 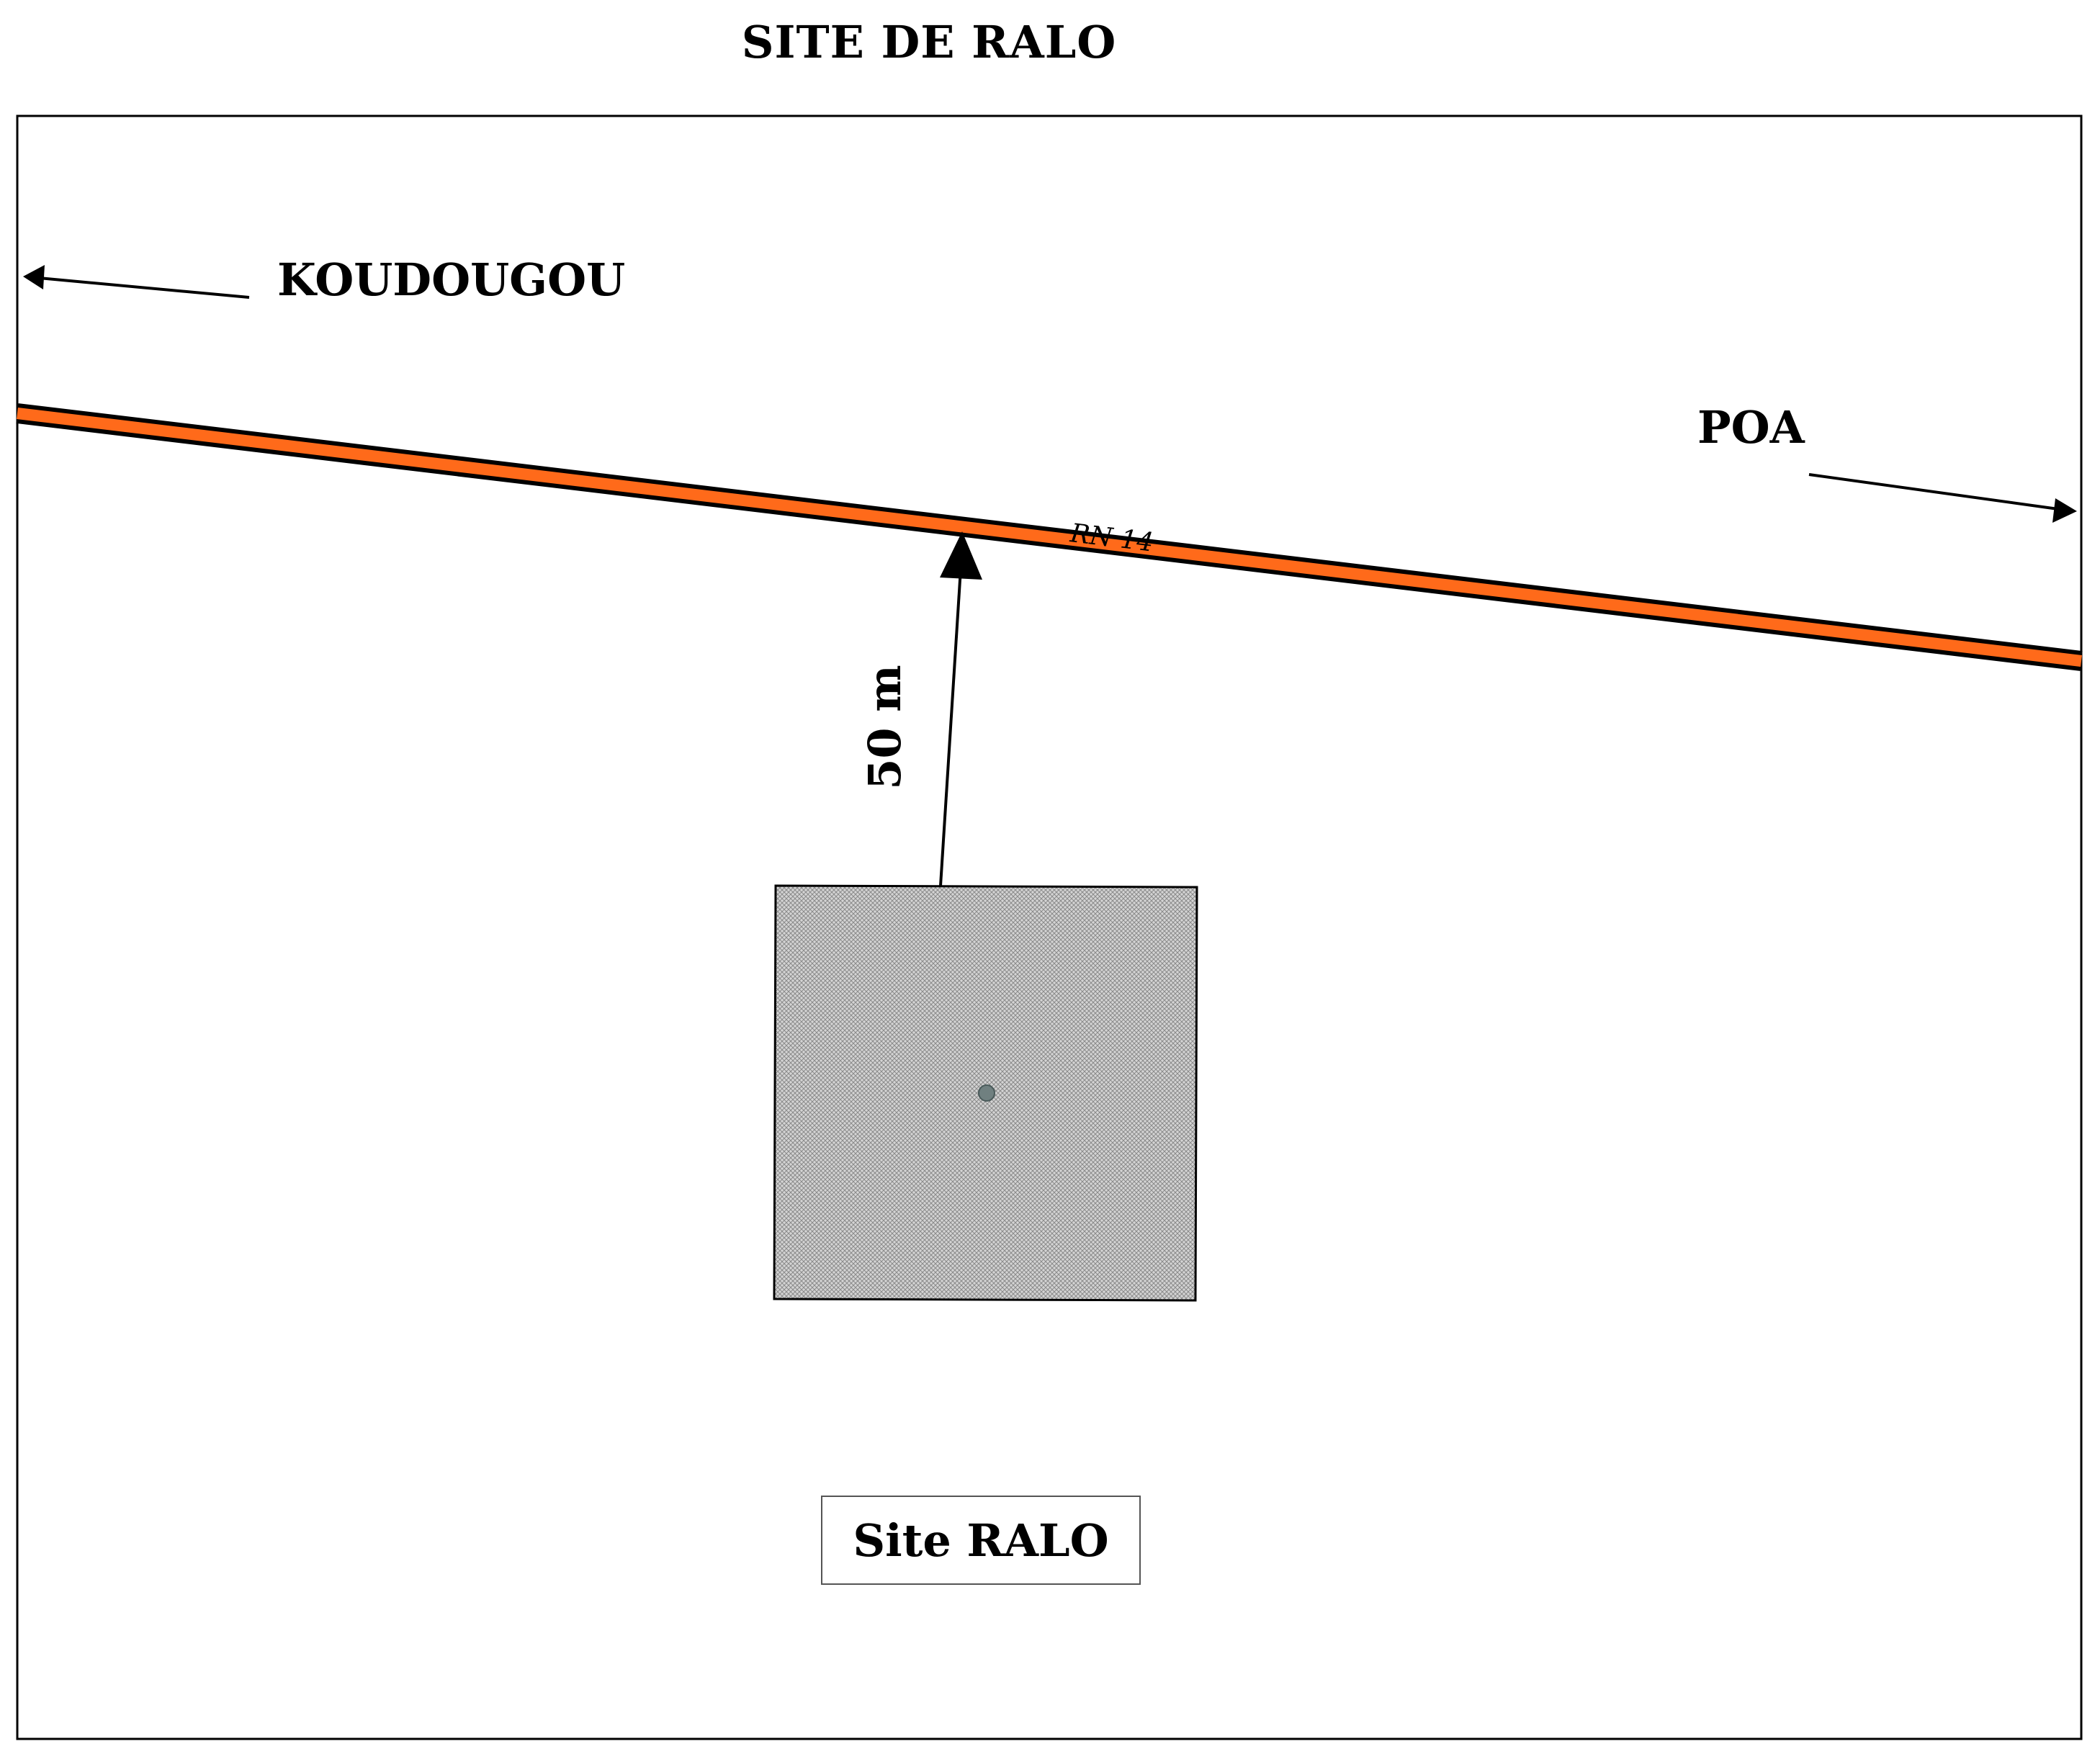 I want to click on distance-arrow-icon, so click(x=960, y=708).